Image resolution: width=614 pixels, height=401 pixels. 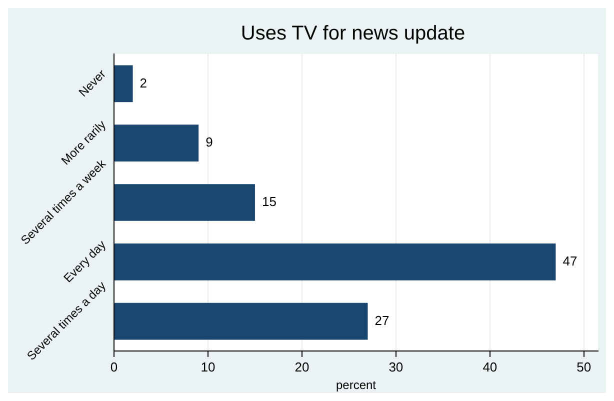 I want to click on x-tick-label: 50, so click(x=584, y=366).